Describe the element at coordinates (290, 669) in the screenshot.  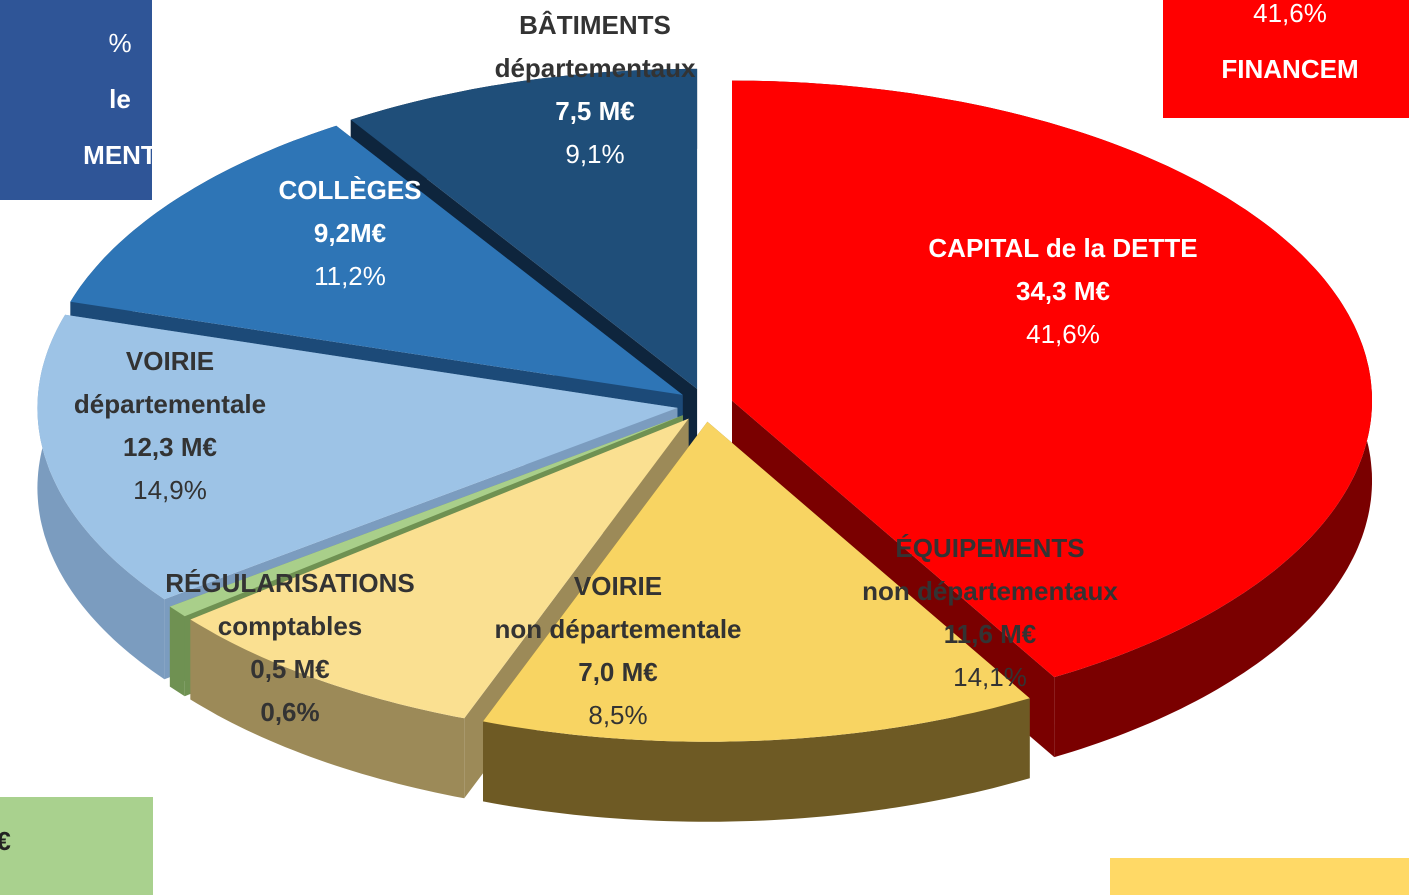
I see `slice-amount: 0,5 M€` at that location.